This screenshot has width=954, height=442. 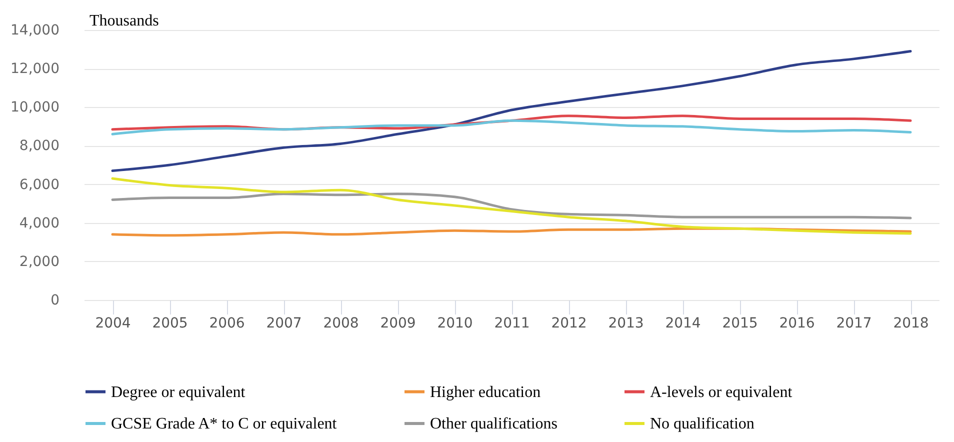 What do you see at coordinates (113, 324) in the screenshot?
I see `x-tick-label: 2004` at bounding box center [113, 324].